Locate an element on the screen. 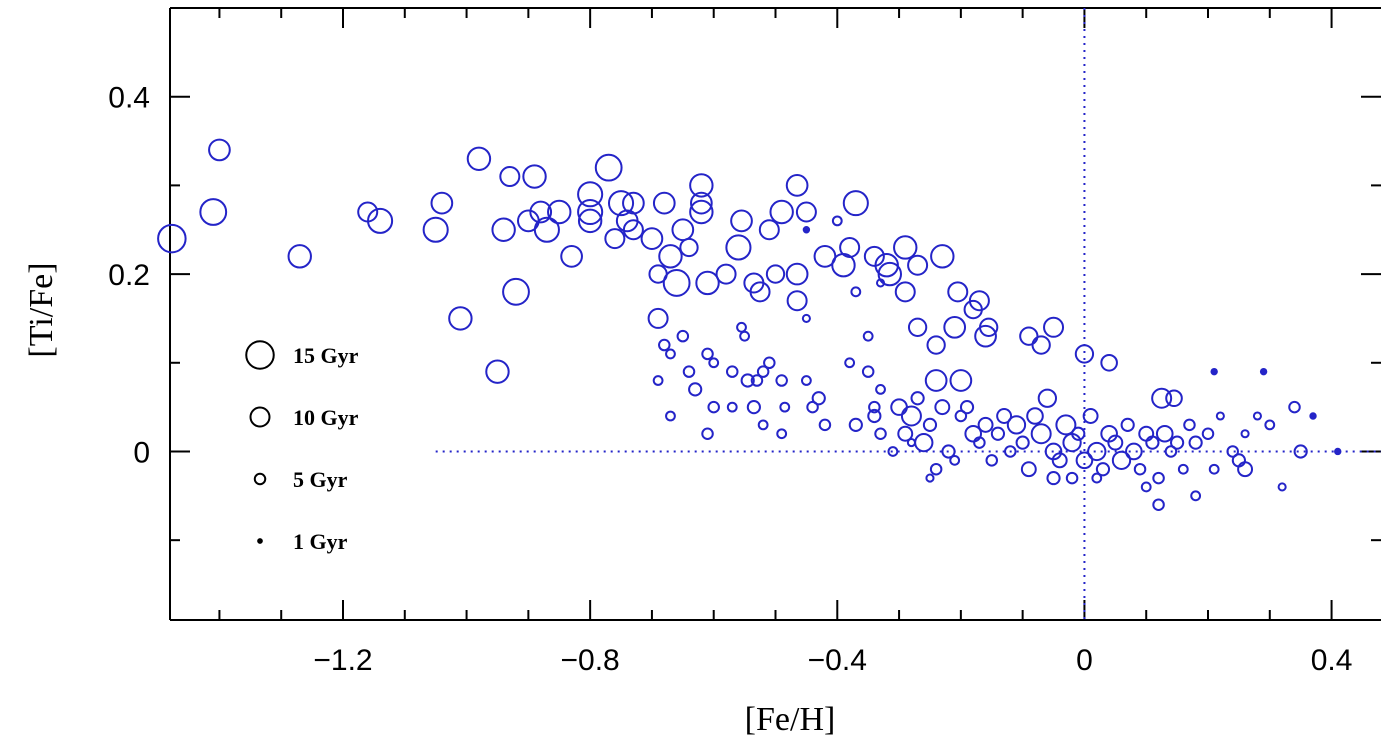 The height and width of the screenshot is (743, 1381). y-axis-label: [Ti/Fe] is located at coordinates (41, 309).